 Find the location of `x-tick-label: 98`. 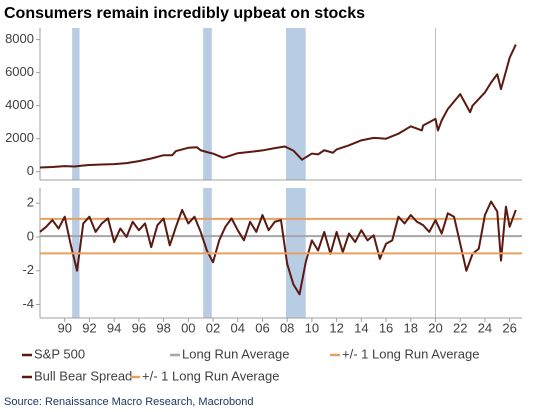

x-tick-label: 98 is located at coordinates (163, 327).